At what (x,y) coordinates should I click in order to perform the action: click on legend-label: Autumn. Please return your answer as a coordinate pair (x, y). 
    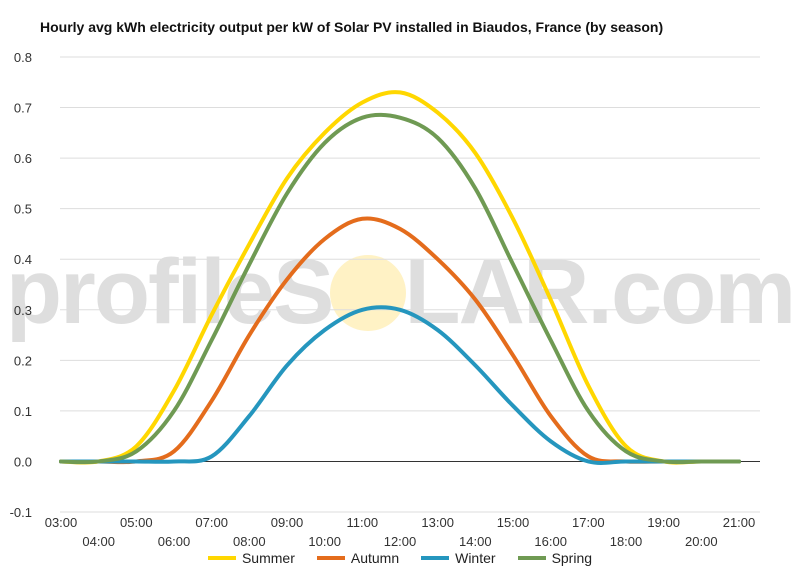
    Looking at the image, I should click on (375, 558).